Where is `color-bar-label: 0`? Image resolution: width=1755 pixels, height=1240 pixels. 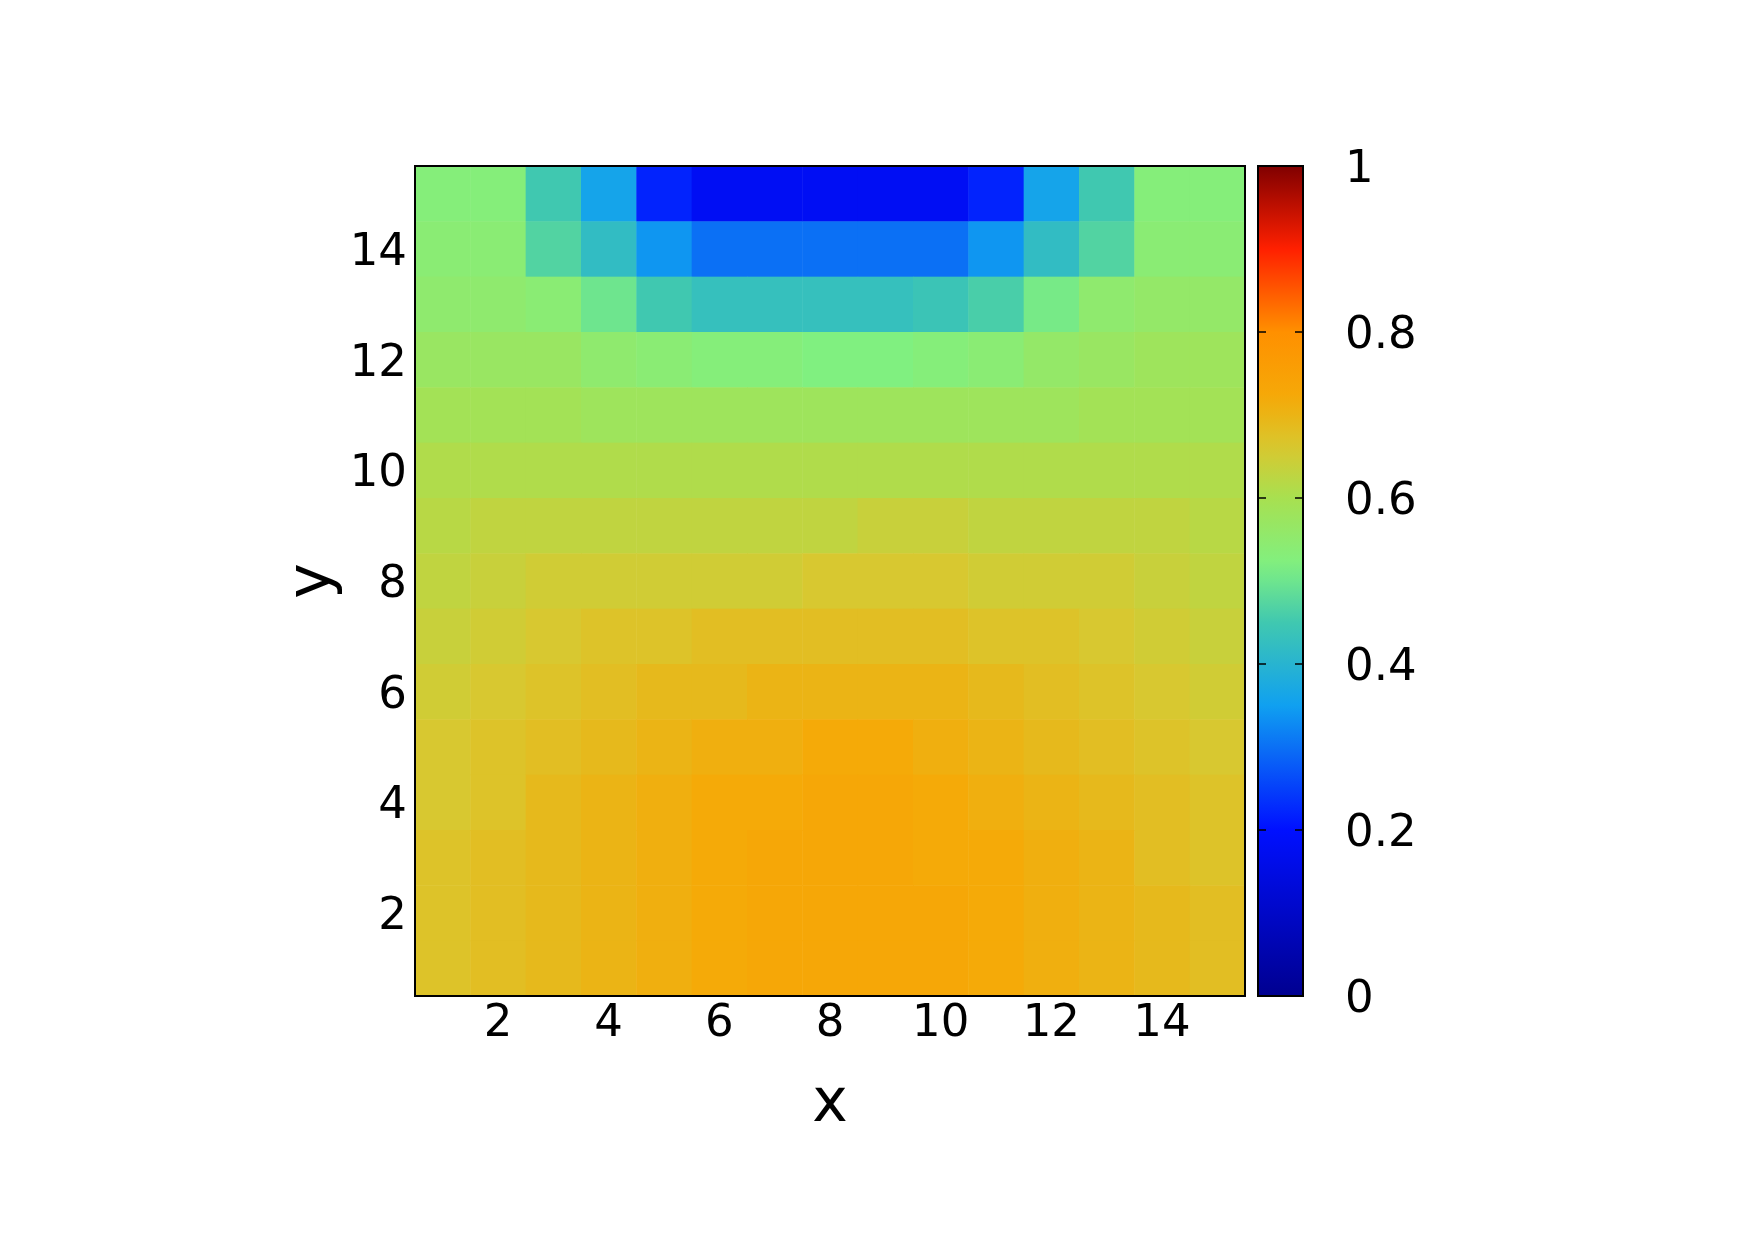
color-bar-label: 0 is located at coordinates (1359, 996).